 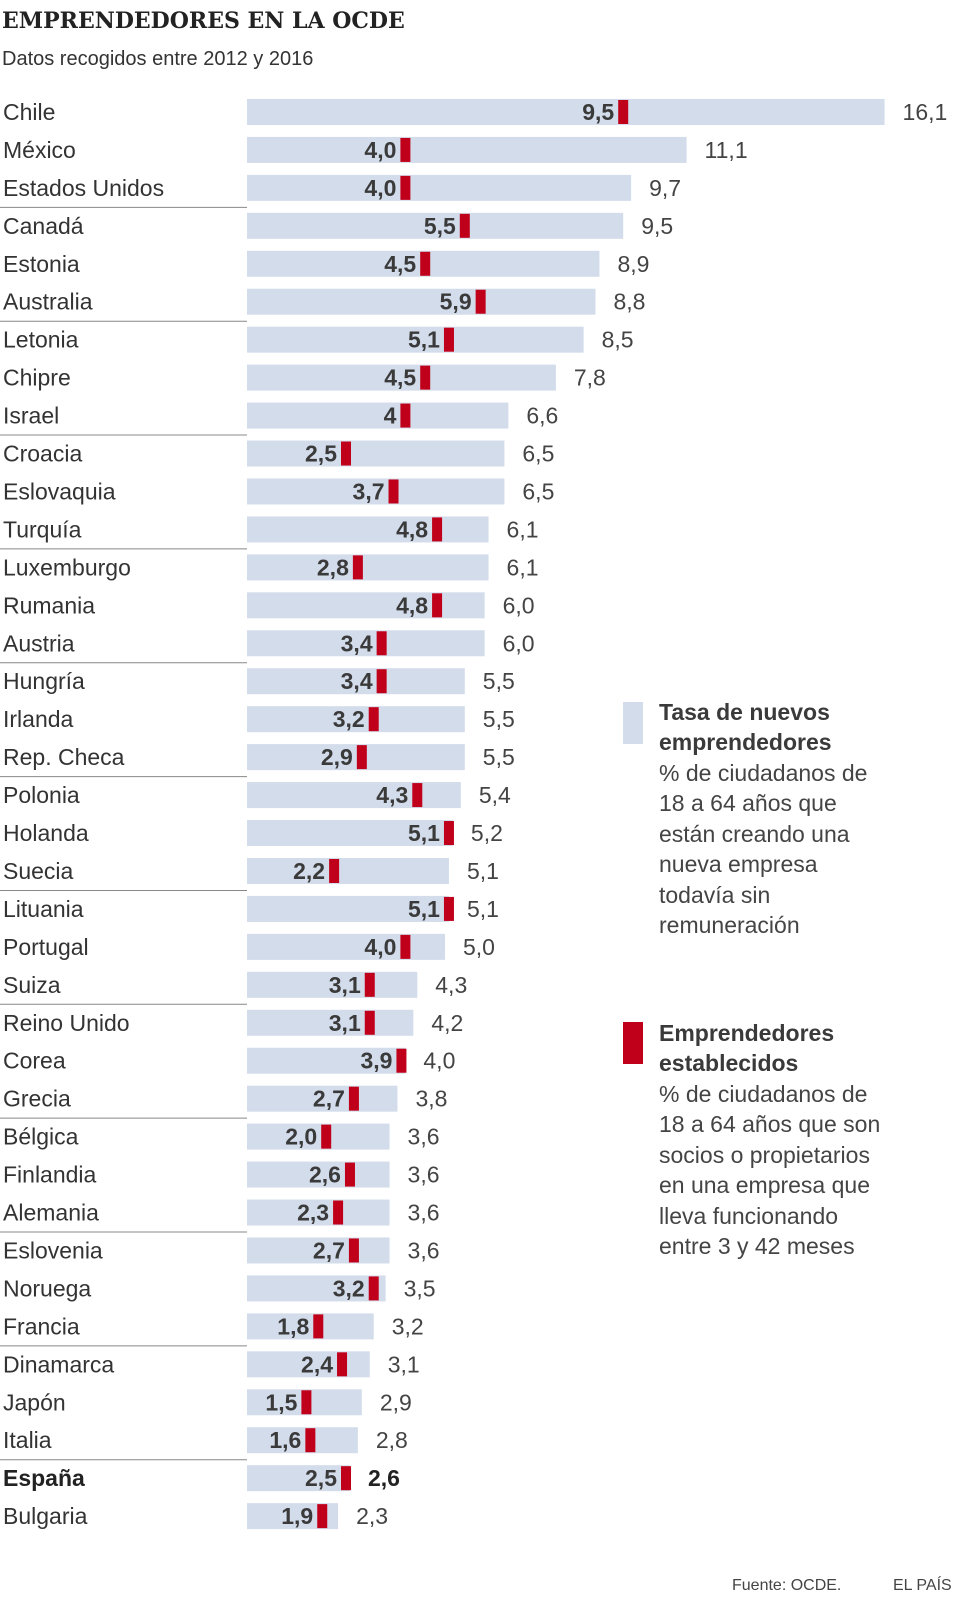 I want to click on new-value-label: 8,9, so click(x=633, y=264).